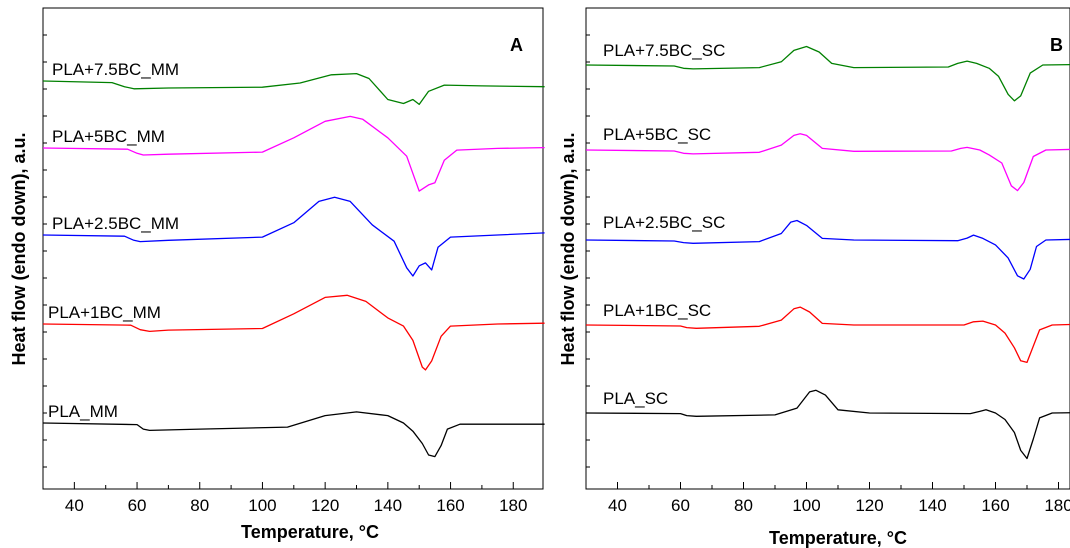 Image resolution: width=1070 pixels, height=548 pixels. What do you see at coordinates (83, 411) in the screenshot?
I see `series-label: PLA_MM` at bounding box center [83, 411].